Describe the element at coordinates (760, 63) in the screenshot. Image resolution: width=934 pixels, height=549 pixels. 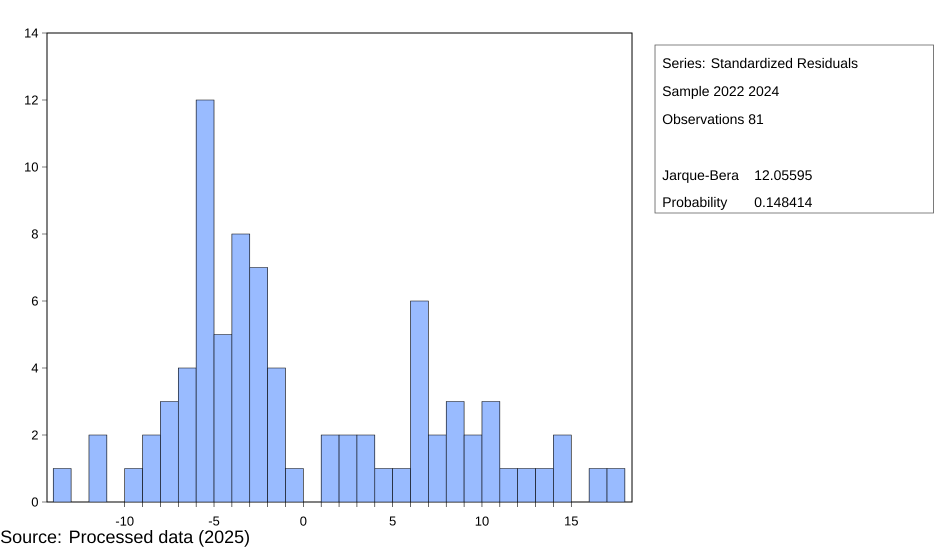
I see `text: Series: Standardized Residuals` at that location.